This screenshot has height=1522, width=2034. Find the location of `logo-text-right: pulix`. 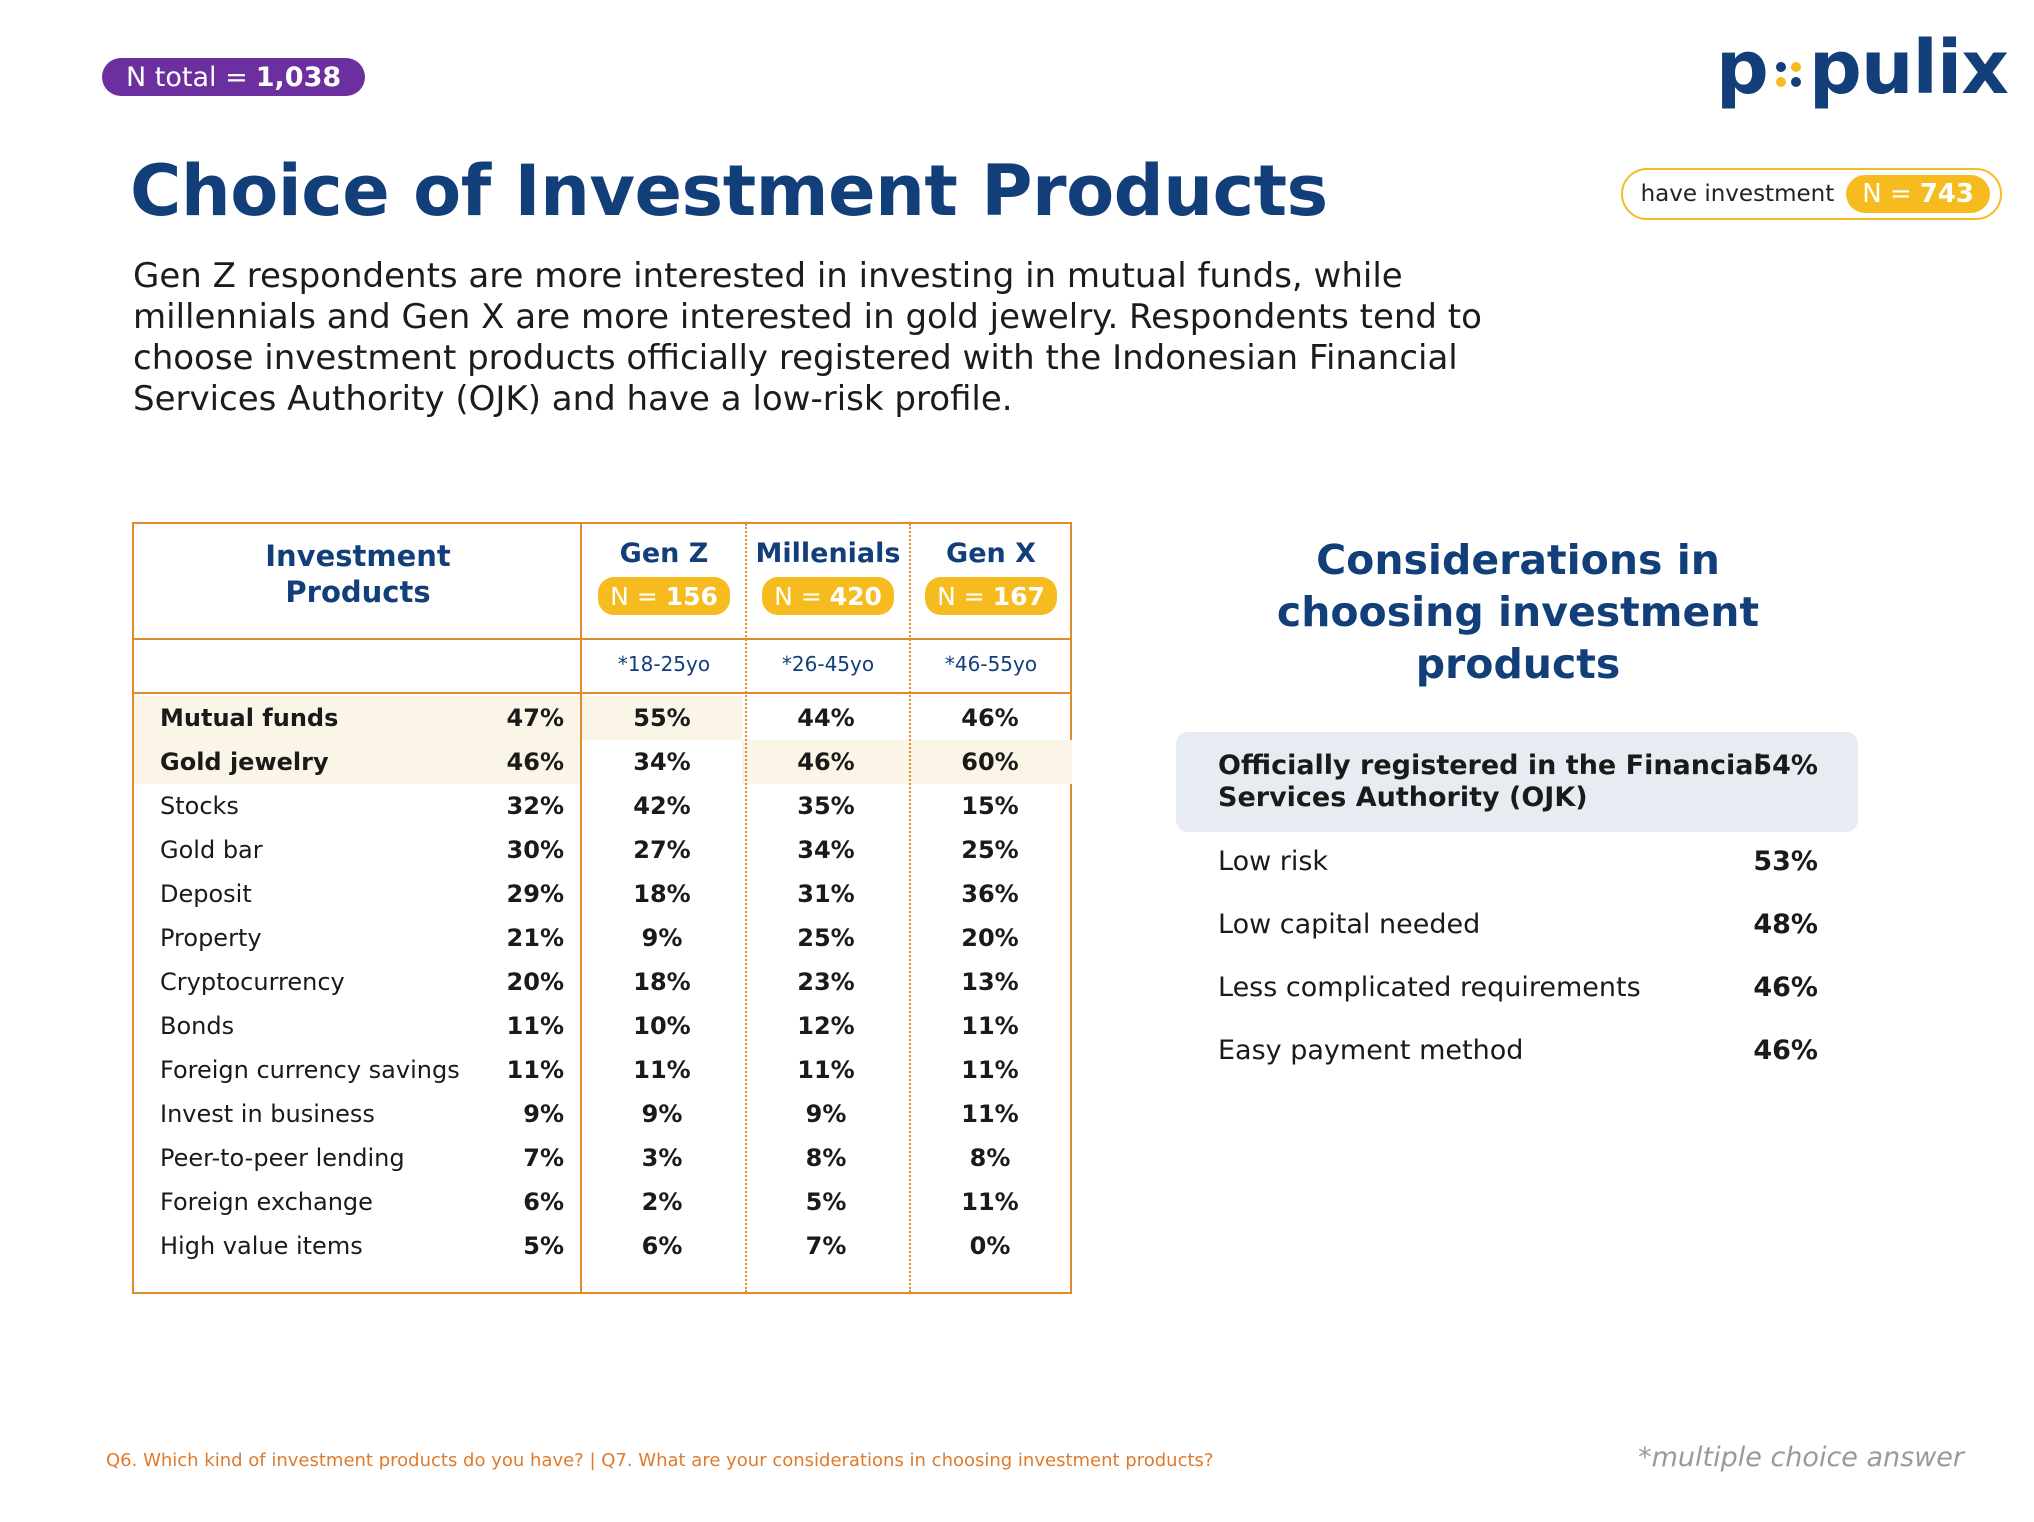

logo-text-right: pulix is located at coordinates (1908, 68).